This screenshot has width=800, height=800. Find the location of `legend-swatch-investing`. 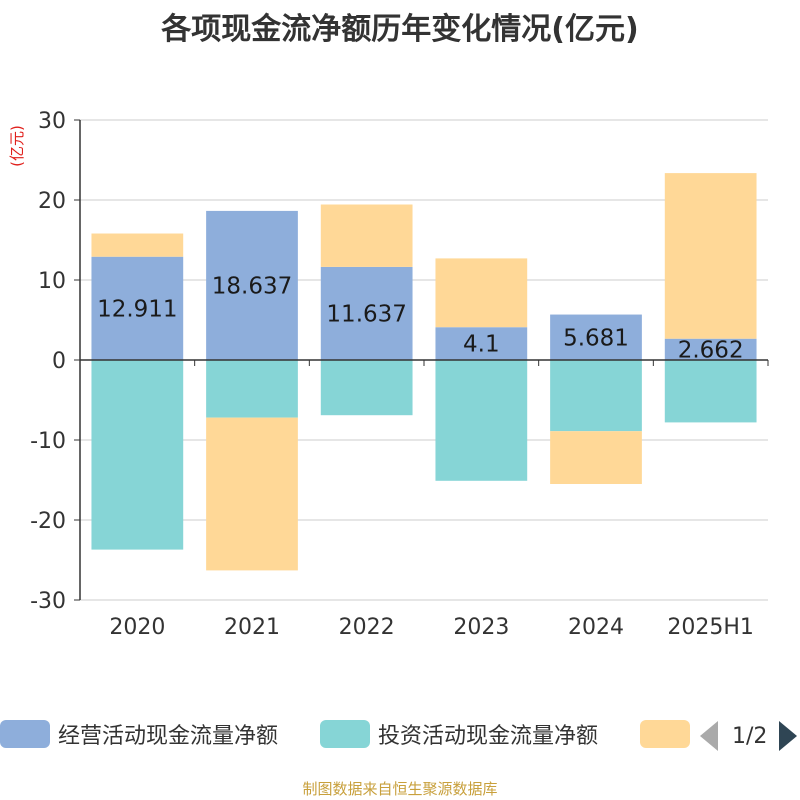

legend-swatch-investing is located at coordinates (345, 734).